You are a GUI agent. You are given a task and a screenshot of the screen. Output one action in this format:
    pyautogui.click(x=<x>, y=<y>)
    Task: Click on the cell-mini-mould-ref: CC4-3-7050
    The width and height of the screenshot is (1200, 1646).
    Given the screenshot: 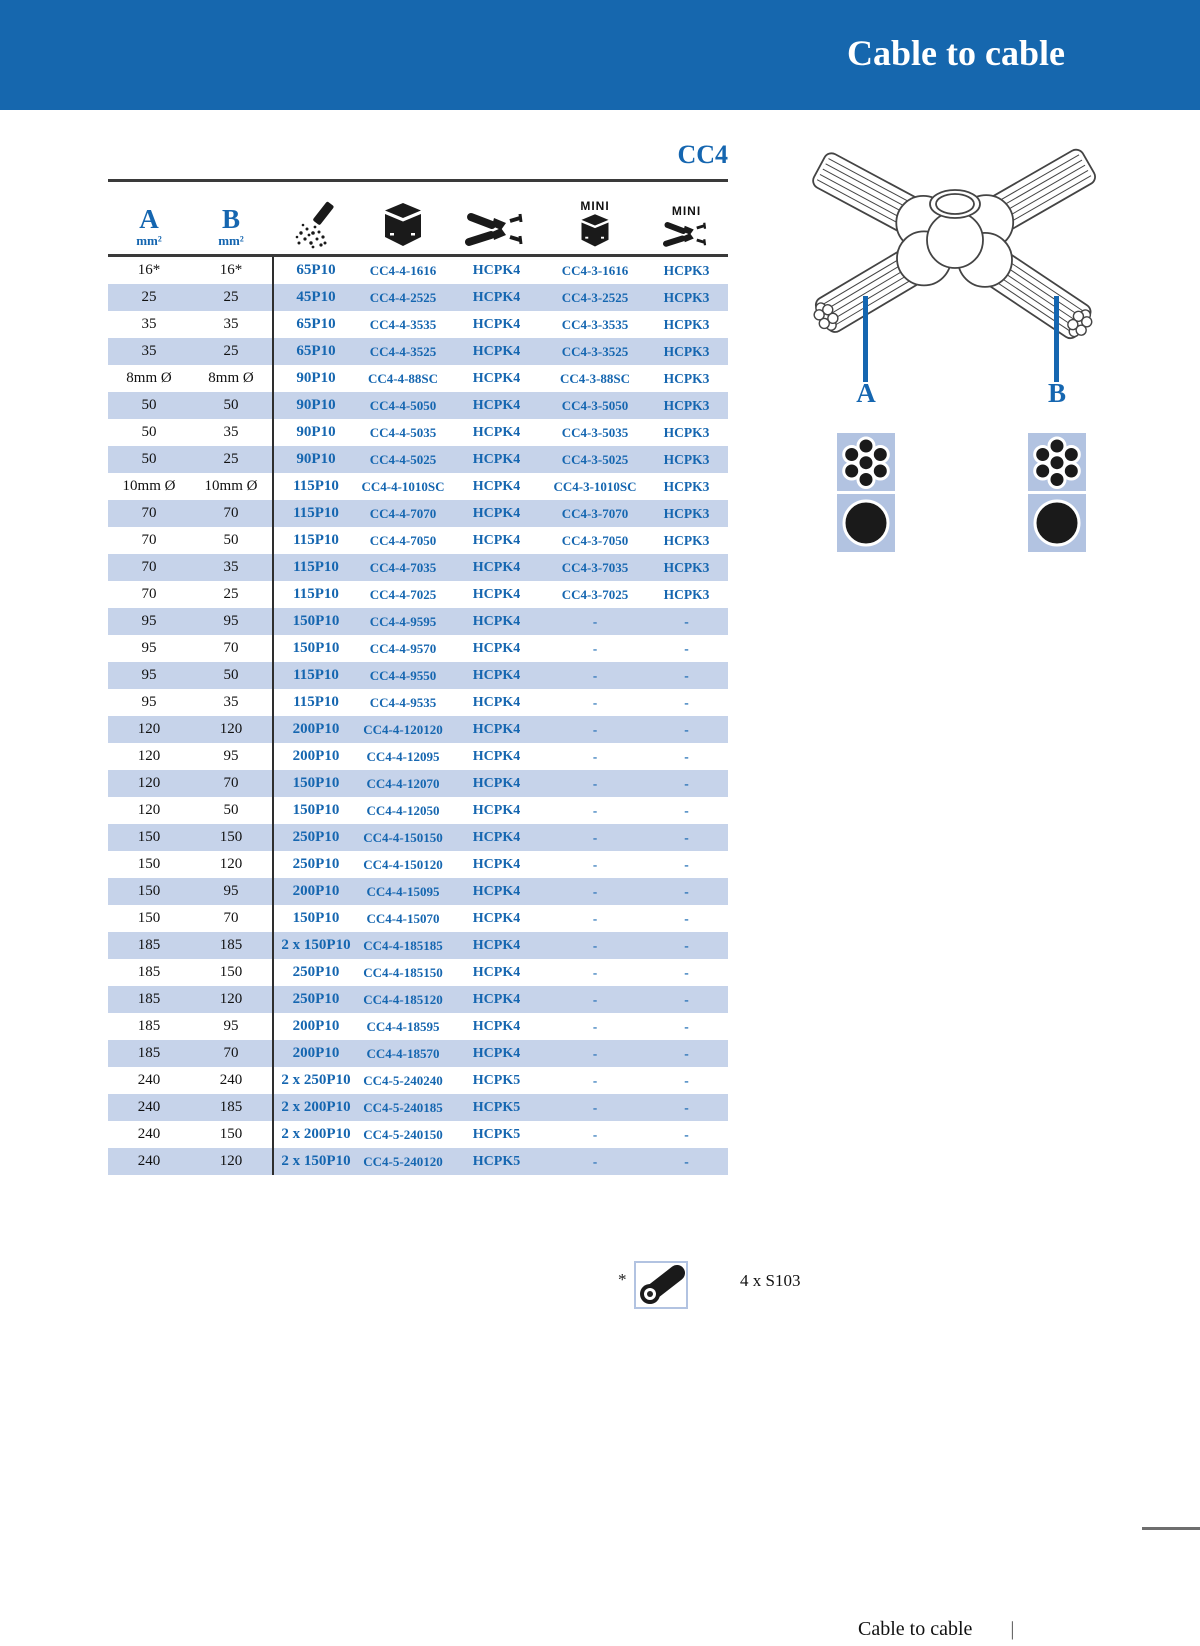 What is the action you would take?
    pyautogui.click(x=595, y=540)
    